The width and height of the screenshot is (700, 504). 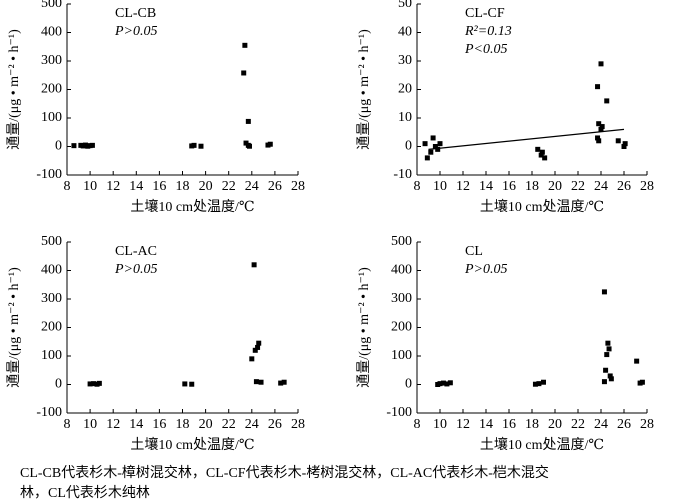 I want to click on y-tick-label: -10, so click(x=402, y=174).